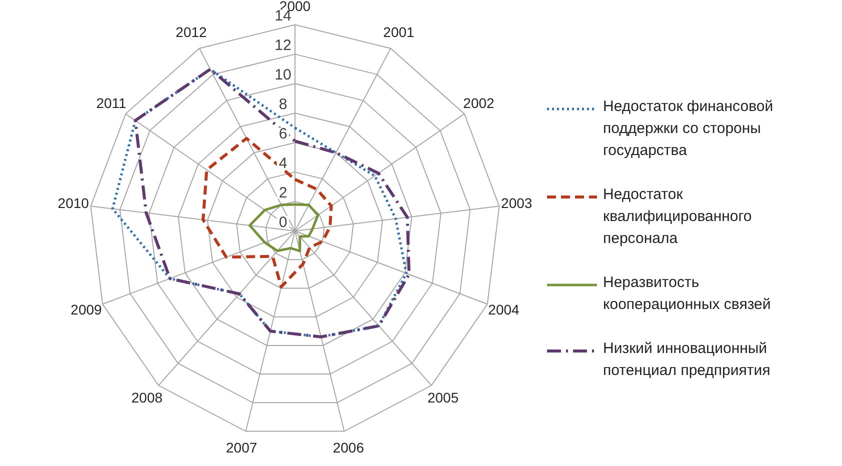  What do you see at coordinates (283, 222) in the screenshot?
I see `y-tick-label: 0` at bounding box center [283, 222].